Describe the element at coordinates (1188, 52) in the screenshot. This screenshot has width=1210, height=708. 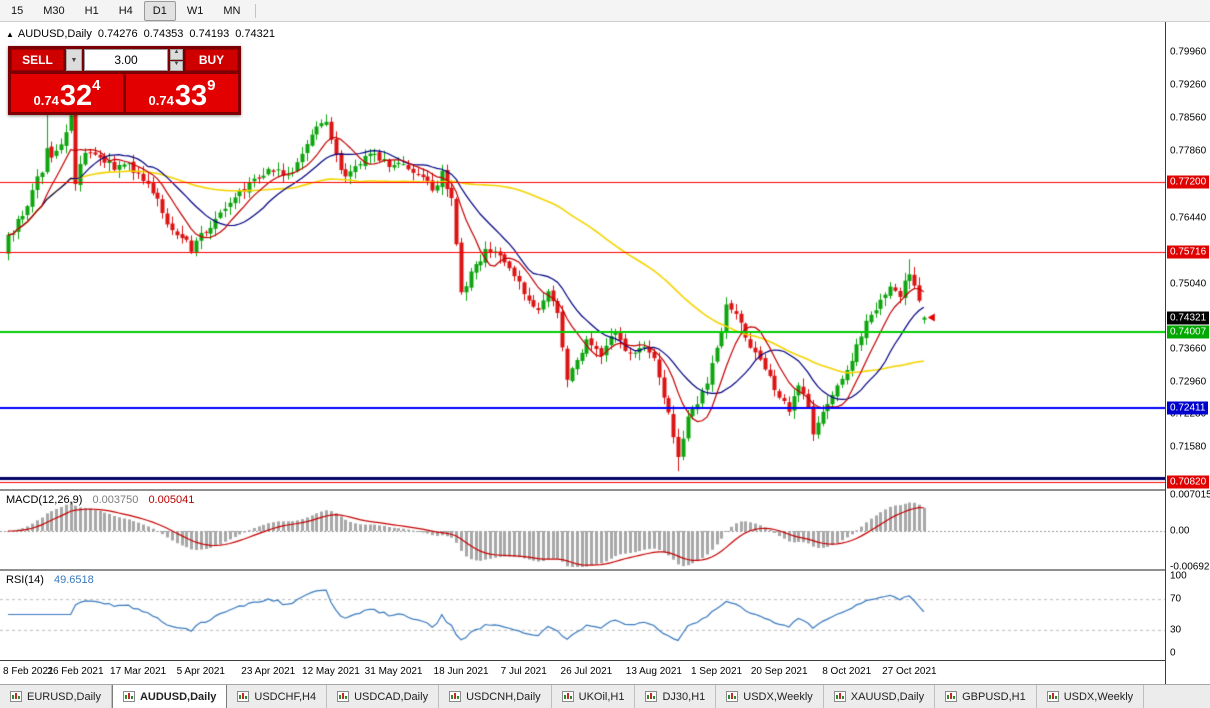
I see `price-axis-label: 0.79960` at that location.